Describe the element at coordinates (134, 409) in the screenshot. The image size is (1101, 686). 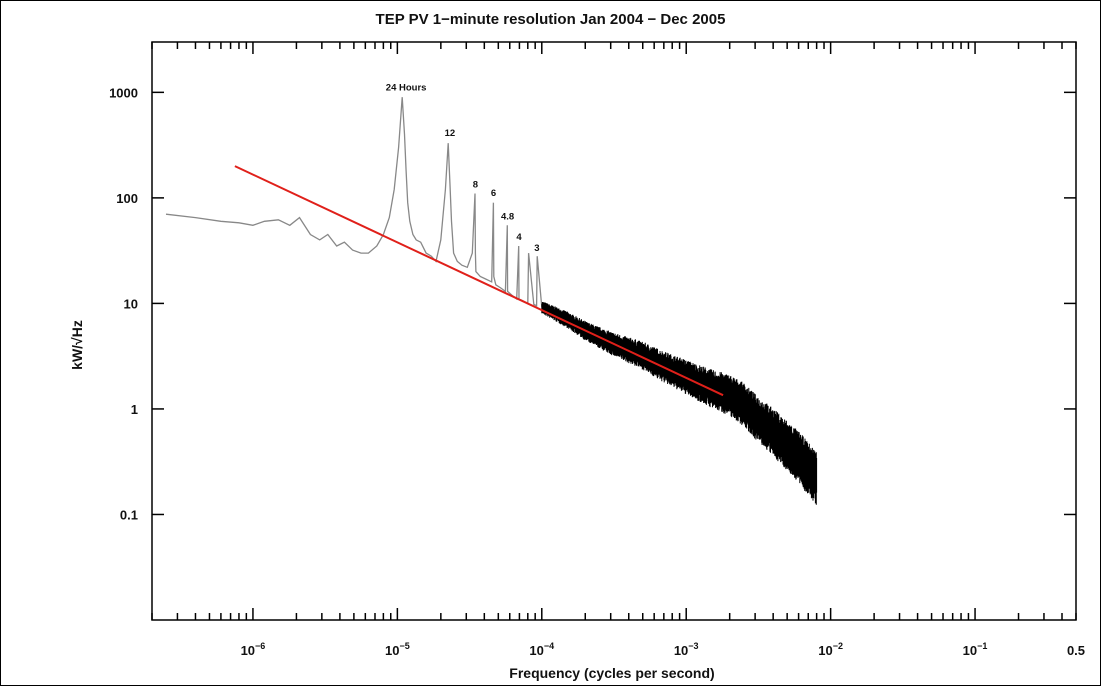
I see `y-tick-label: 1` at that location.